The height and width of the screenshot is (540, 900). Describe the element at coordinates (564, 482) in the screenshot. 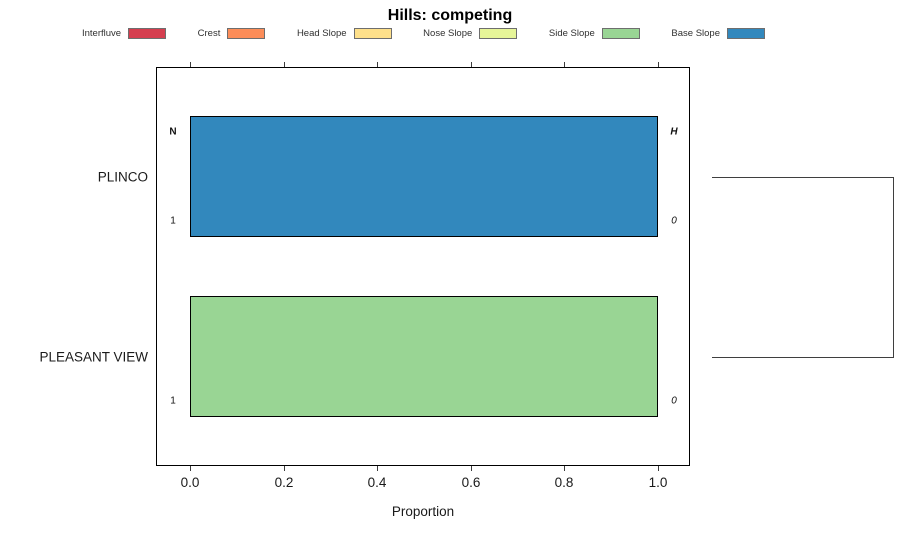

I see `x-tick-label: 0.8` at that location.